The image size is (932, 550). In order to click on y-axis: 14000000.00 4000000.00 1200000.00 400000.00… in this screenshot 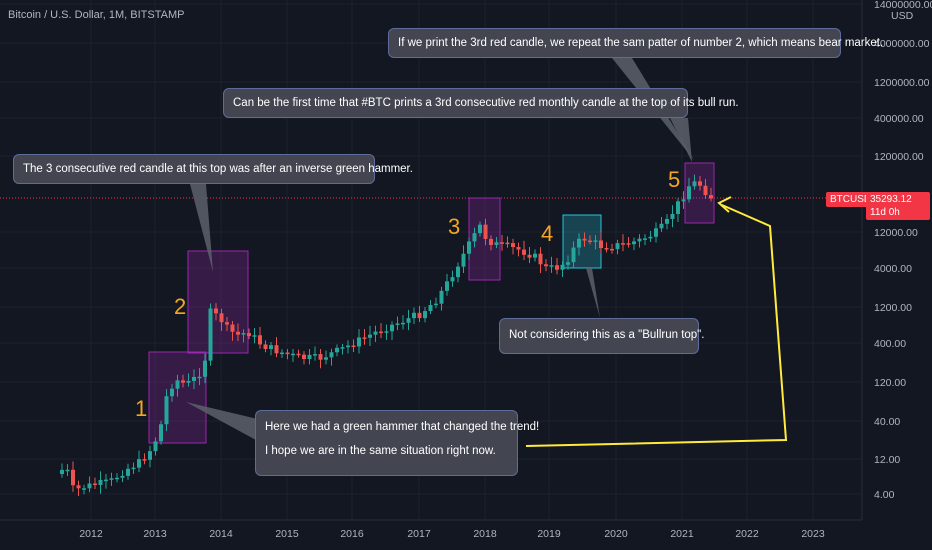, I will do `click(903, 250)`.